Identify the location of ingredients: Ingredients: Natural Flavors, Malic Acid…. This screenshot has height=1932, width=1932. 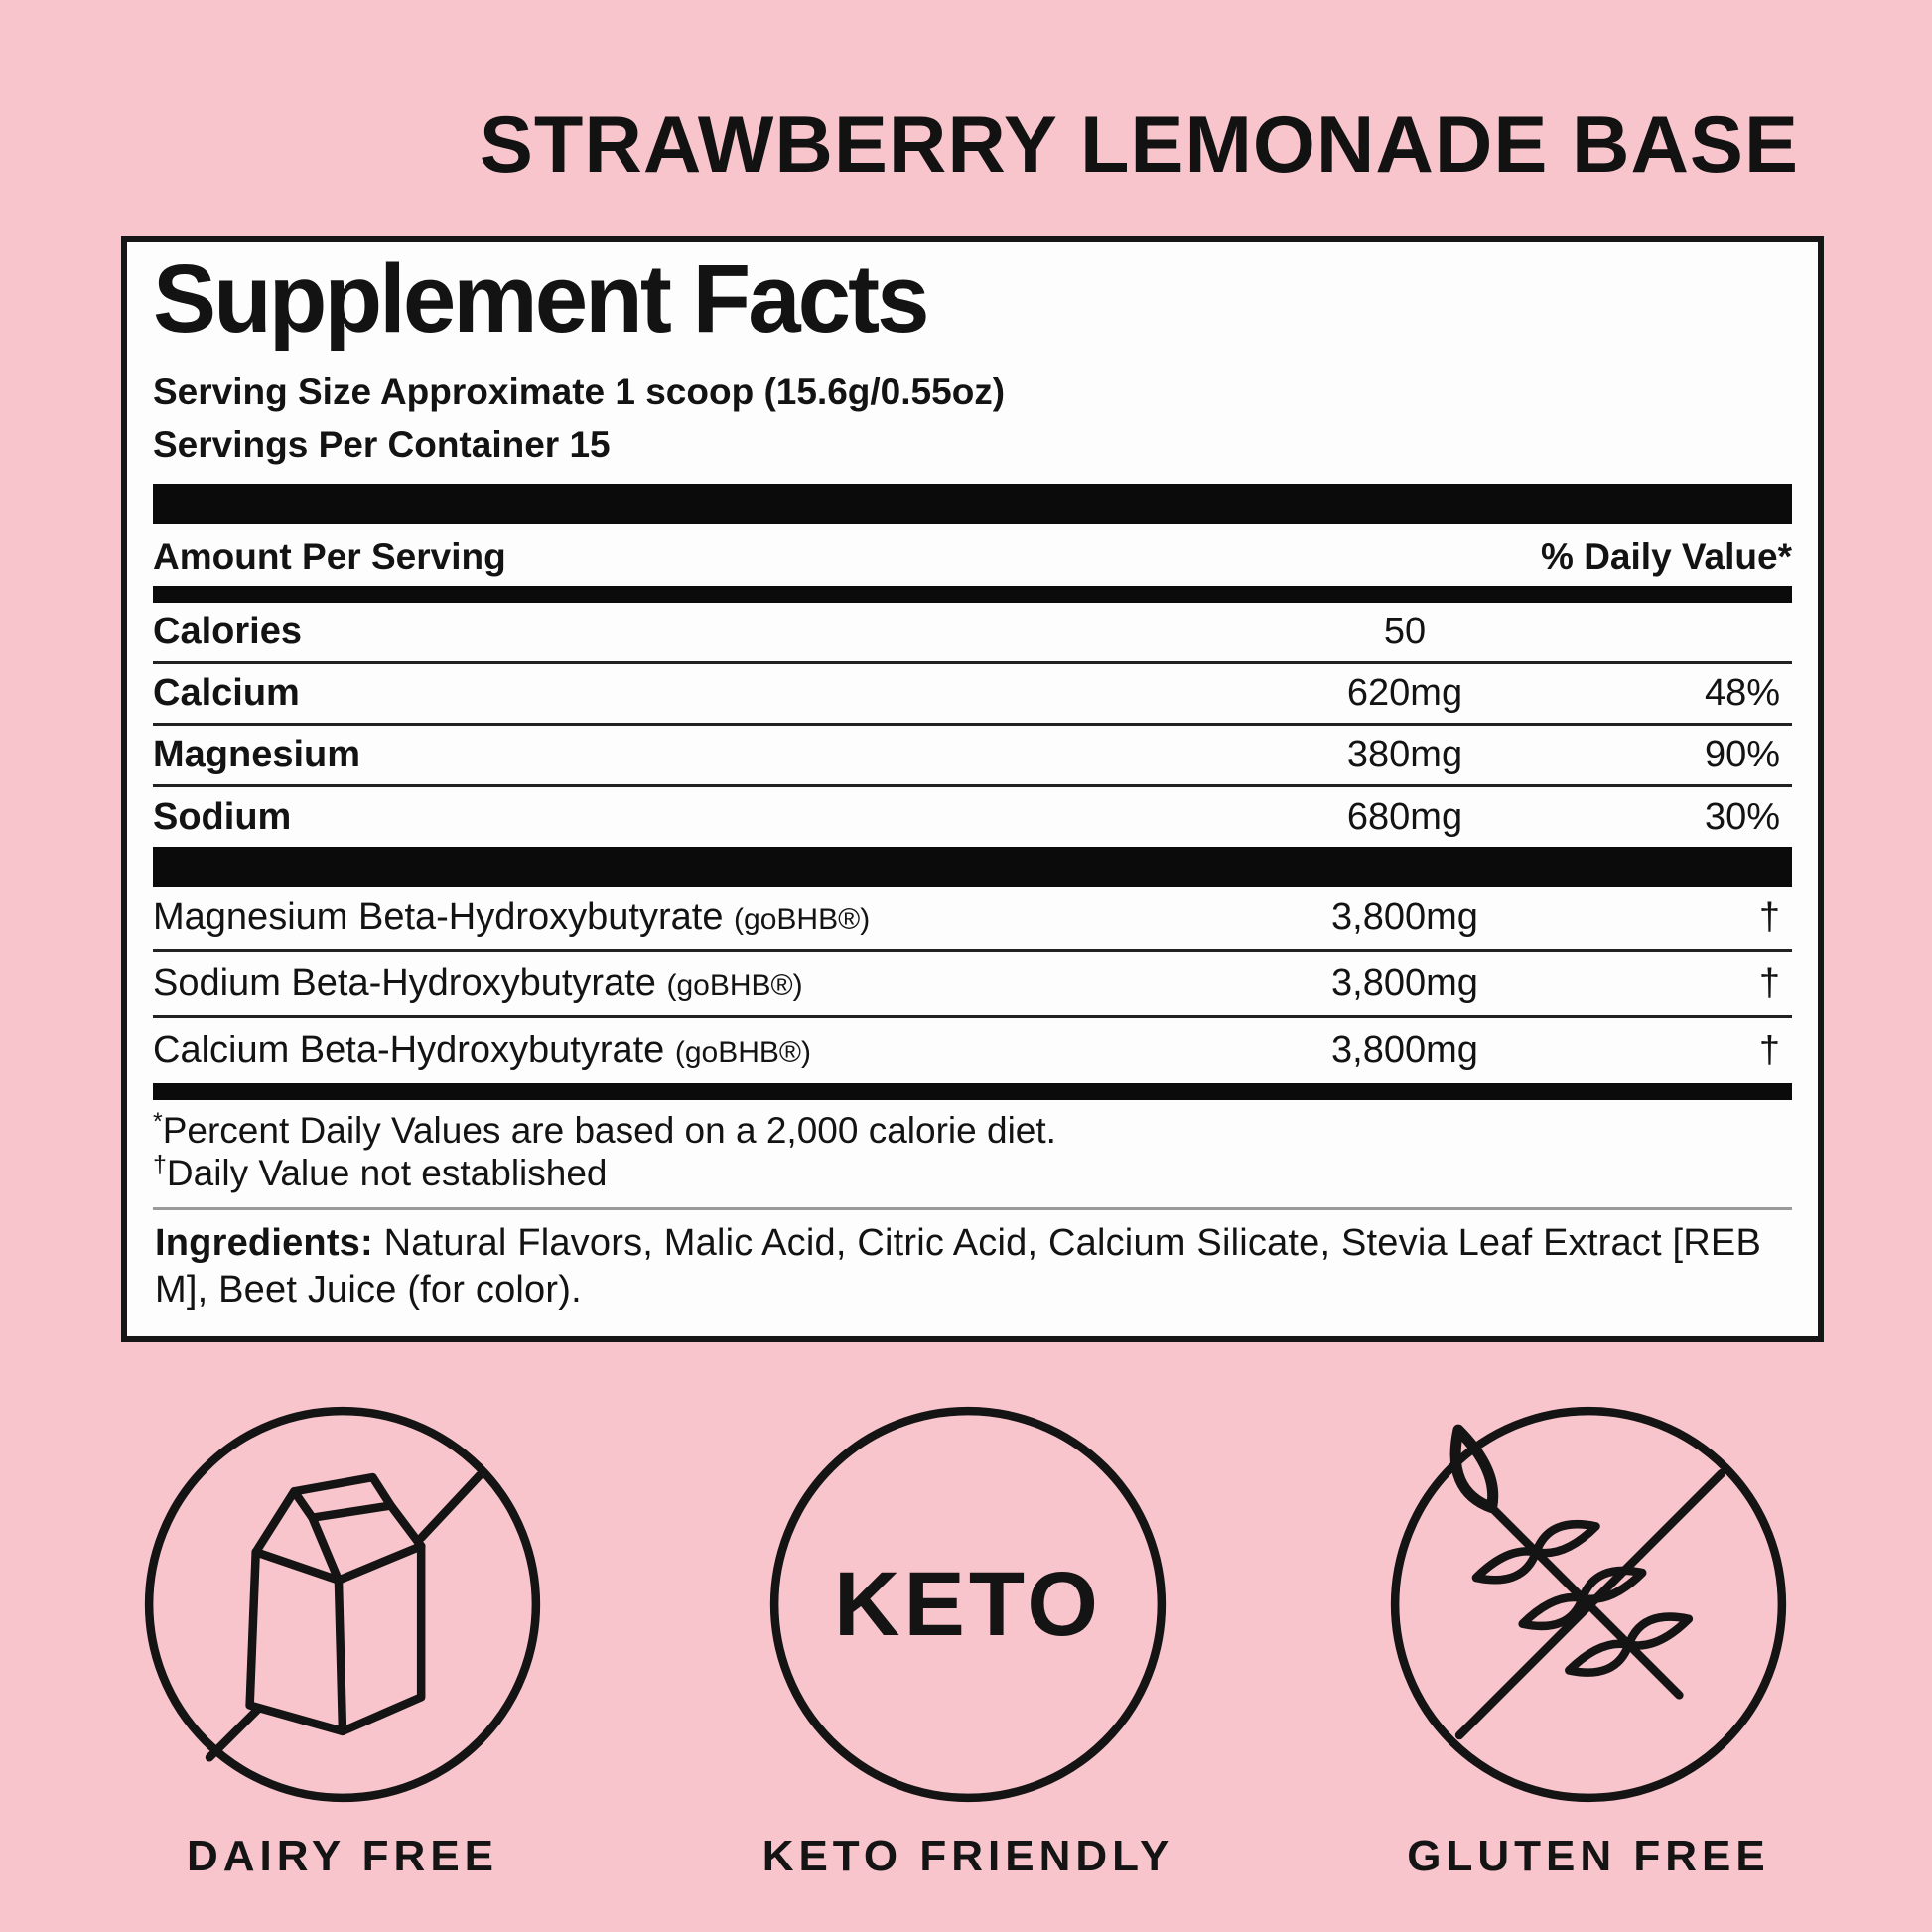
(972, 1262).